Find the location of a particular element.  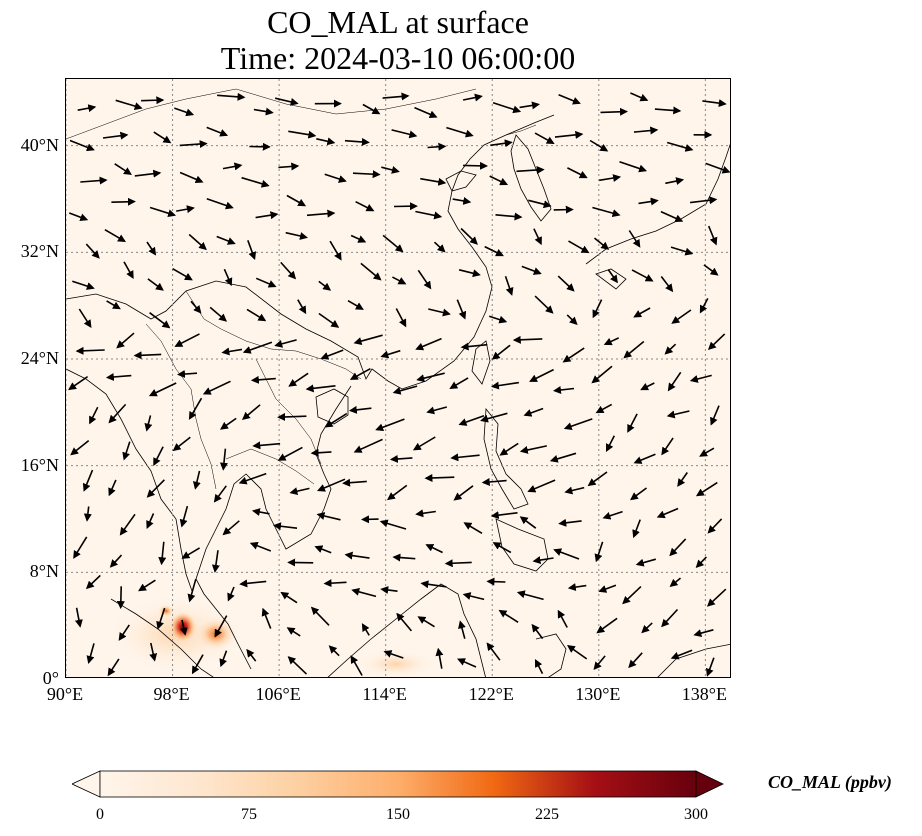

x-tick-label: 130°E is located at coordinates (598, 694).